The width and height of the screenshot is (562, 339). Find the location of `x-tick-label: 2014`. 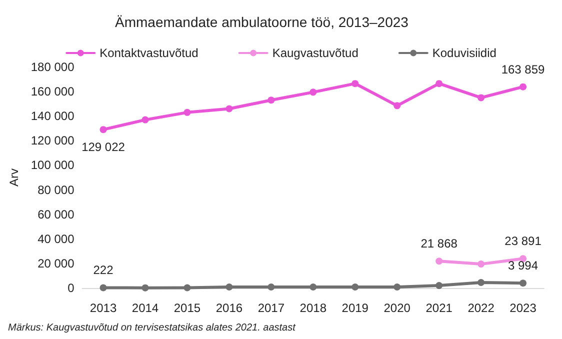

x-tick-label: 2014 is located at coordinates (145, 308).